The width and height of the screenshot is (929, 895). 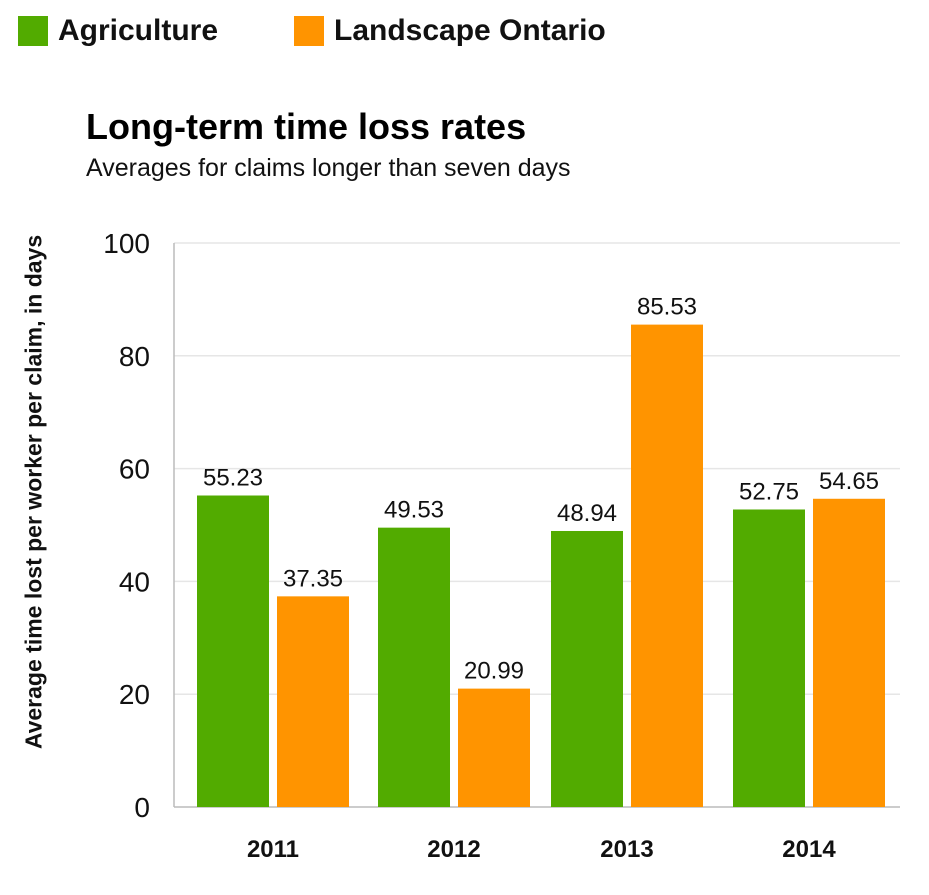 What do you see at coordinates (138, 30) in the screenshot?
I see `legend-label: Agriculture` at bounding box center [138, 30].